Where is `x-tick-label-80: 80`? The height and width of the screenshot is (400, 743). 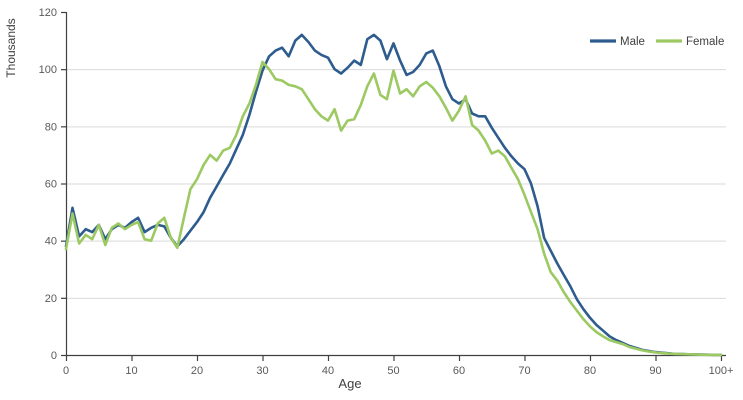 x-tick-label-80: 80 is located at coordinates (590, 371).